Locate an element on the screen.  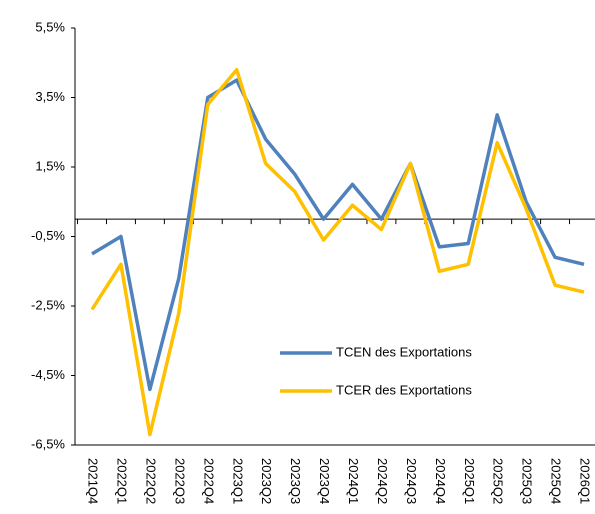
y-tick-label: 1,5% is located at coordinates (50, 165).